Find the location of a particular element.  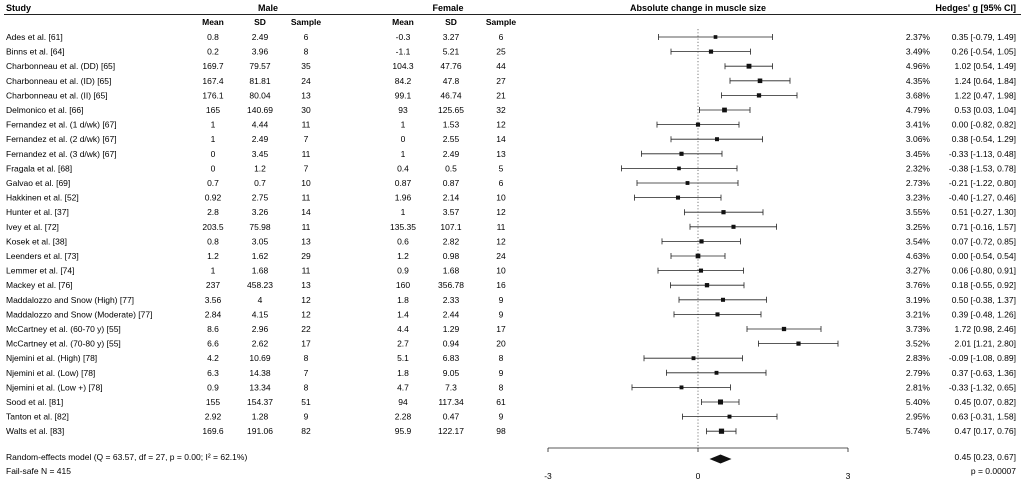

female-mean-value: 0.4 is located at coordinates (403, 168).